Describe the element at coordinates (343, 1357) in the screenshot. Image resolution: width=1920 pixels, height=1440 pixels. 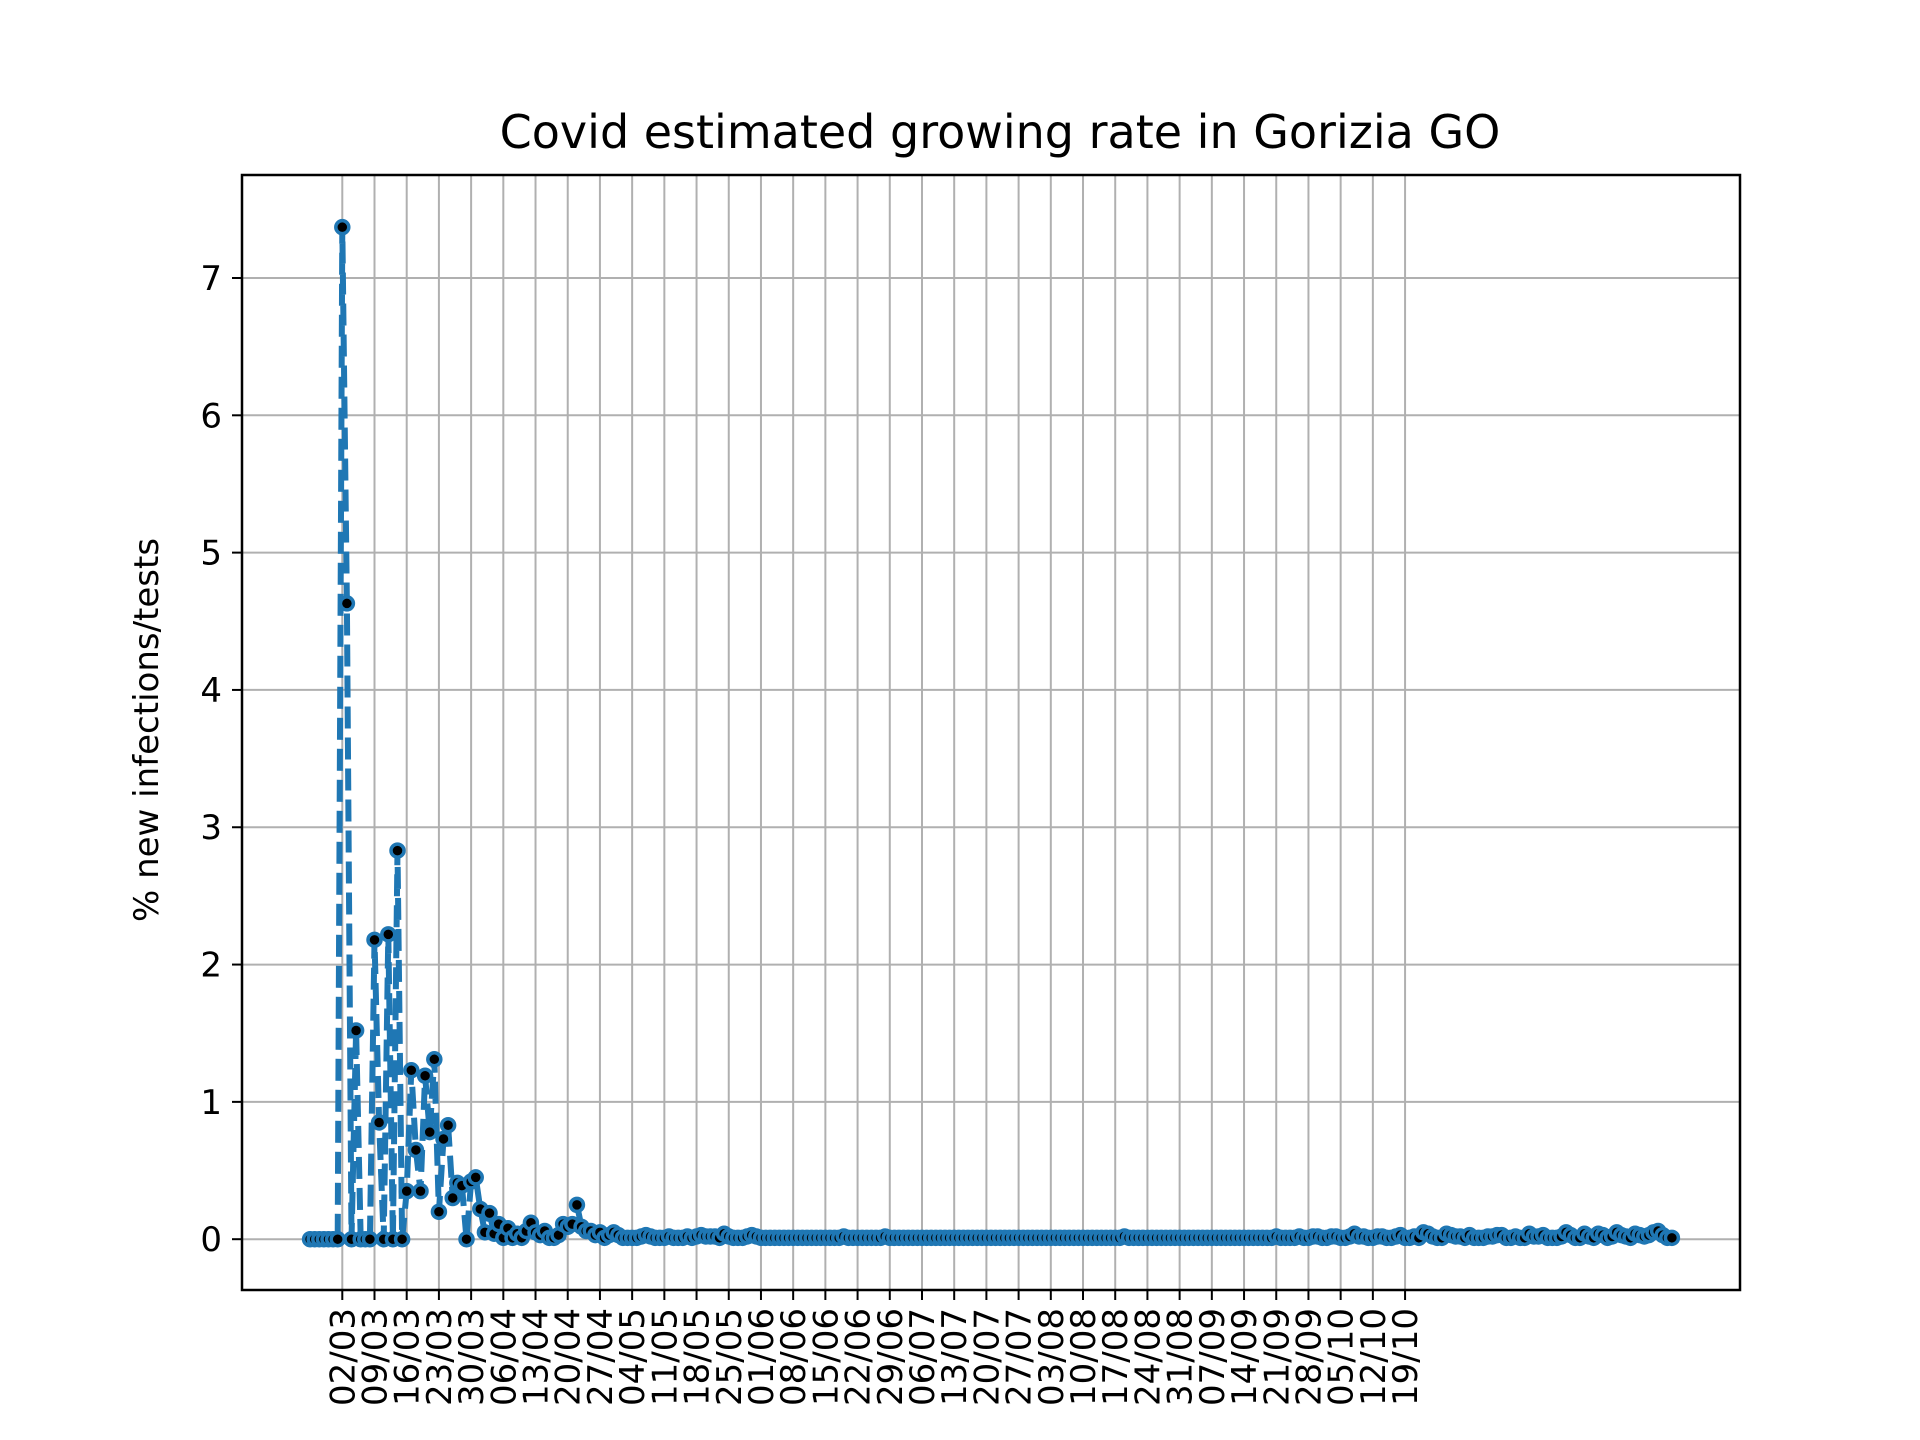
I see `x-tick-label: 02/03` at that location.